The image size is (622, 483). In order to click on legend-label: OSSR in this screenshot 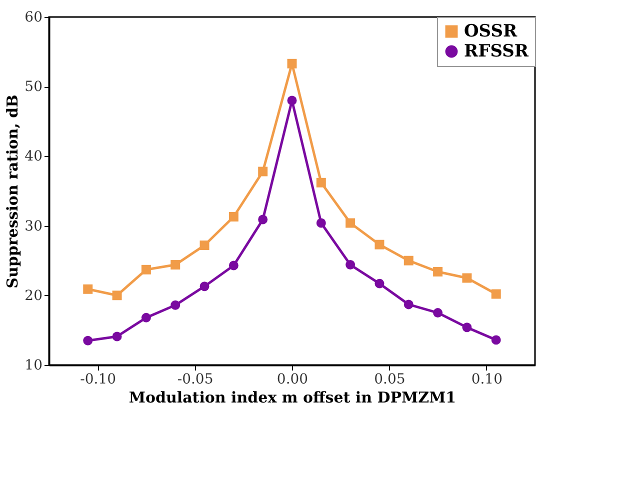, I will do `click(491, 32)`.